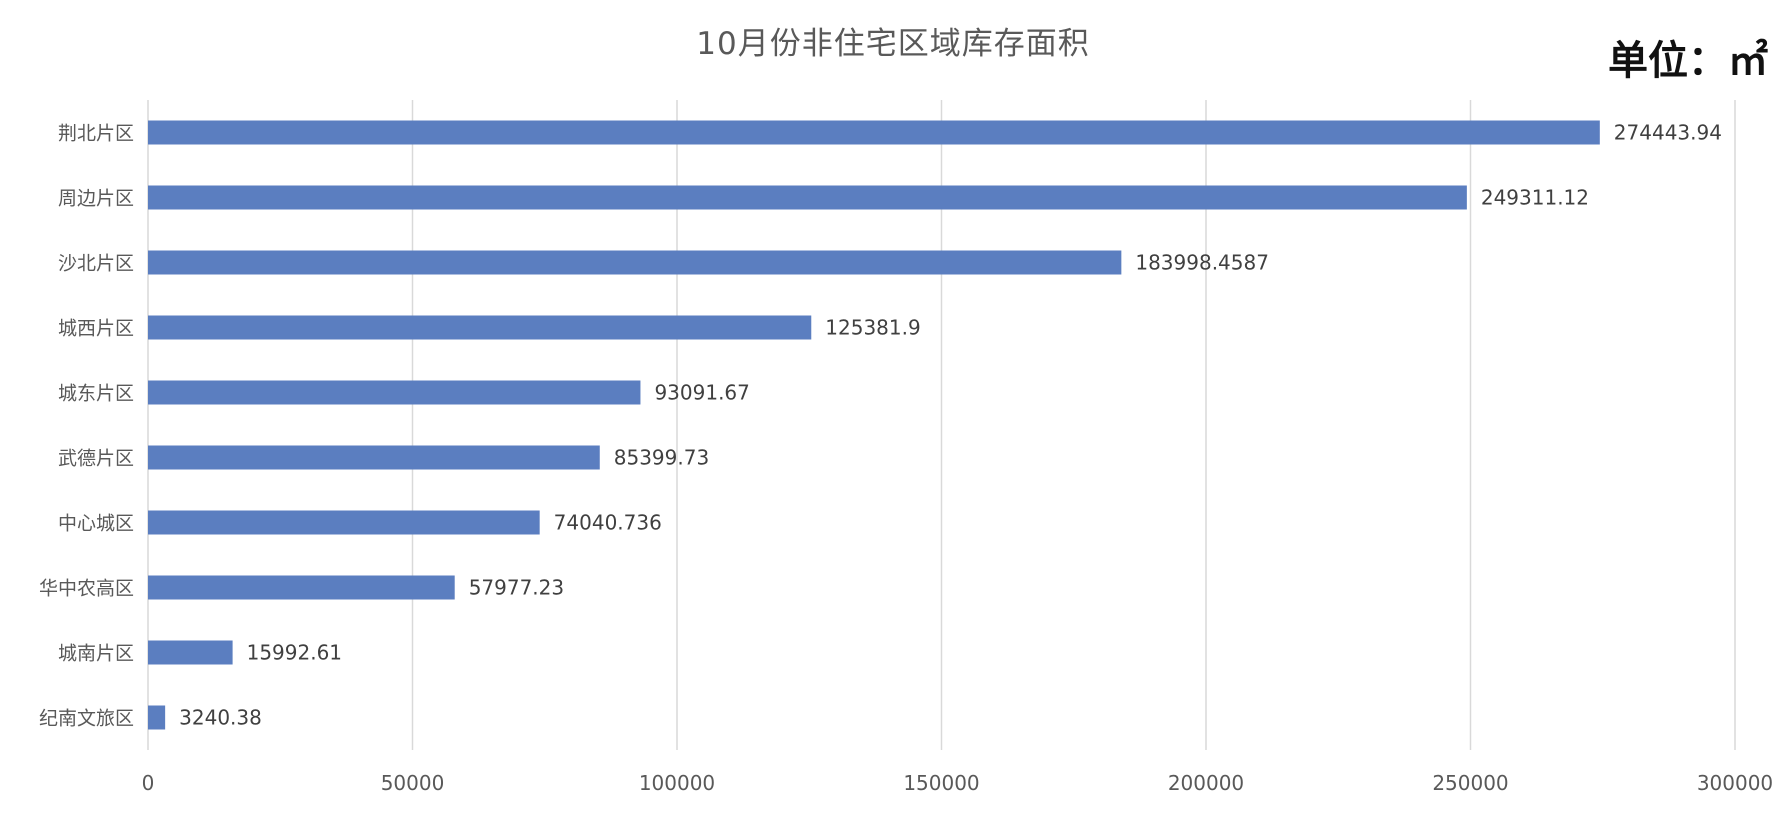 The width and height of the screenshot is (1786, 818). I want to click on data-label: 183998.4587, so click(1202, 263).